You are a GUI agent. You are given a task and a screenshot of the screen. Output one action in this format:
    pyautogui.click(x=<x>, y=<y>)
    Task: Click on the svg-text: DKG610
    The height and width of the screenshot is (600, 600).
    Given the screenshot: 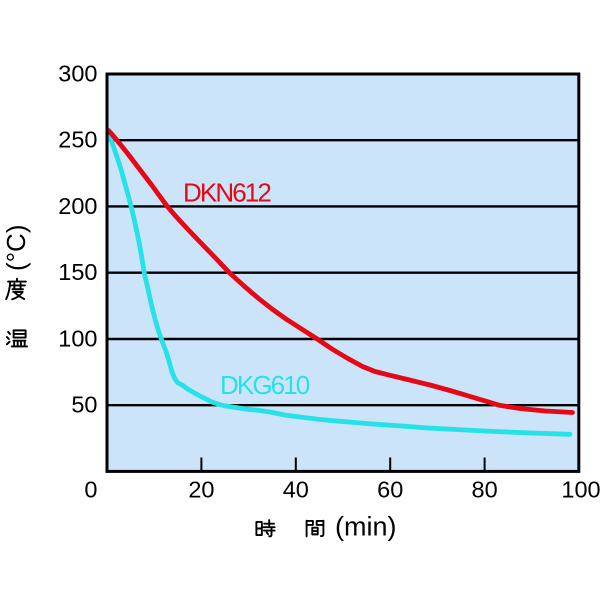 What is the action you would take?
    pyautogui.click(x=265, y=385)
    